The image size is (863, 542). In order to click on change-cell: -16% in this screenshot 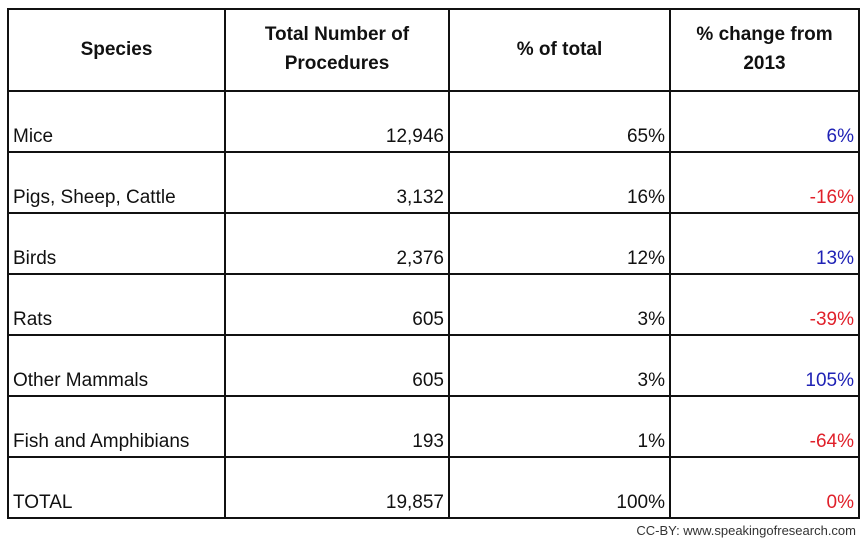, I will do `click(764, 182)`.